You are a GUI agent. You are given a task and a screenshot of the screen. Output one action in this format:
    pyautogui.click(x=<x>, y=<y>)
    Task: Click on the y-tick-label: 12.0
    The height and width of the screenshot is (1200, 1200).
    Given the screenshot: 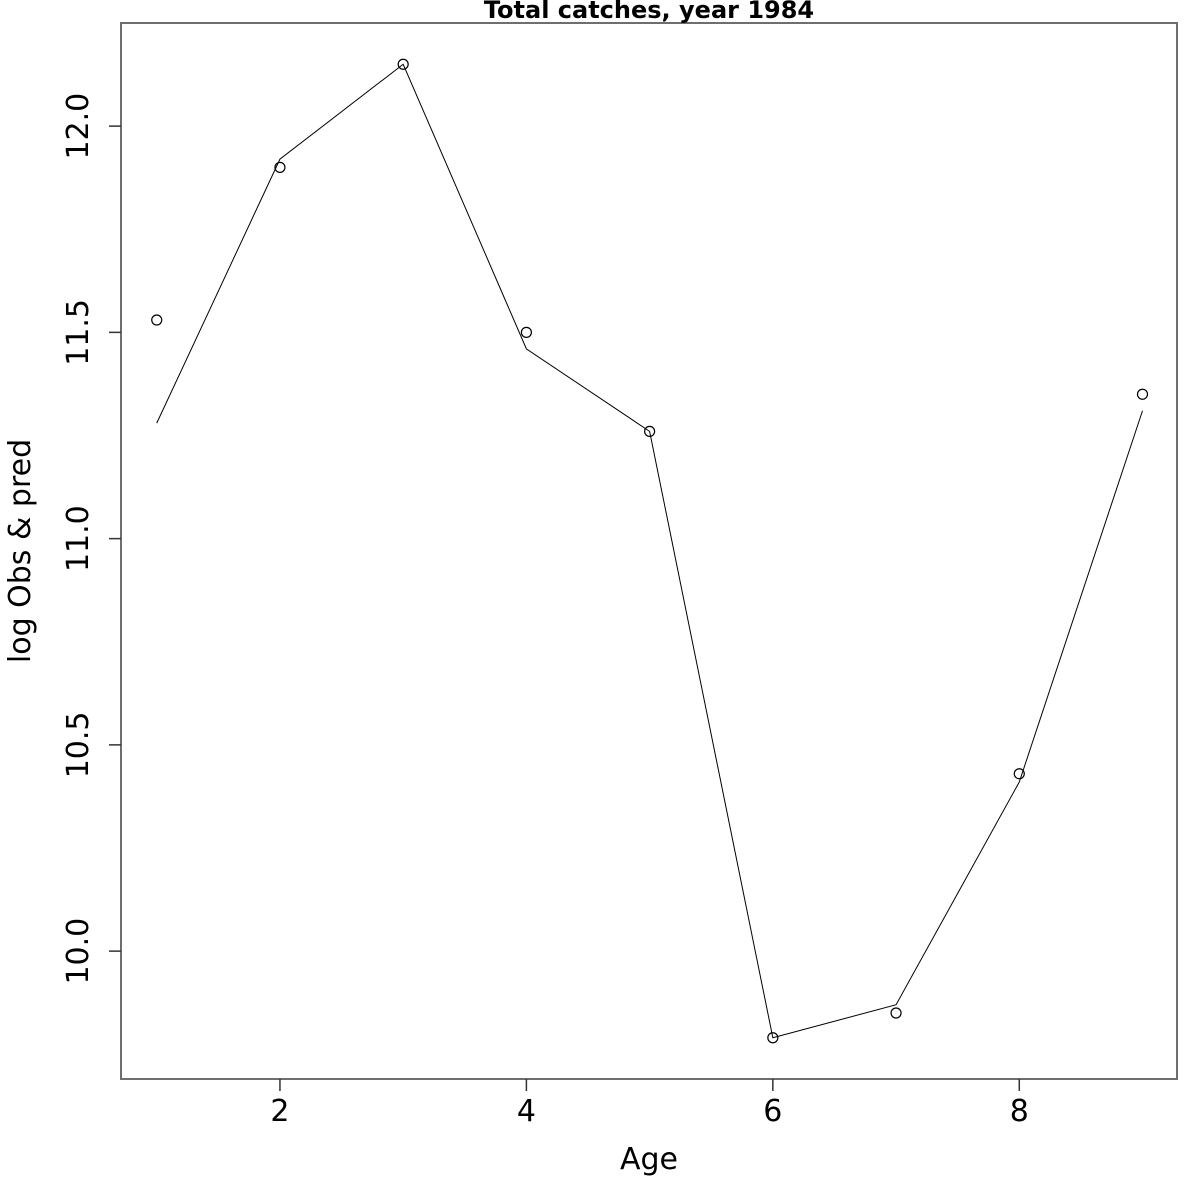 What is the action you would take?
    pyautogui.click(x=78, y=126)
    